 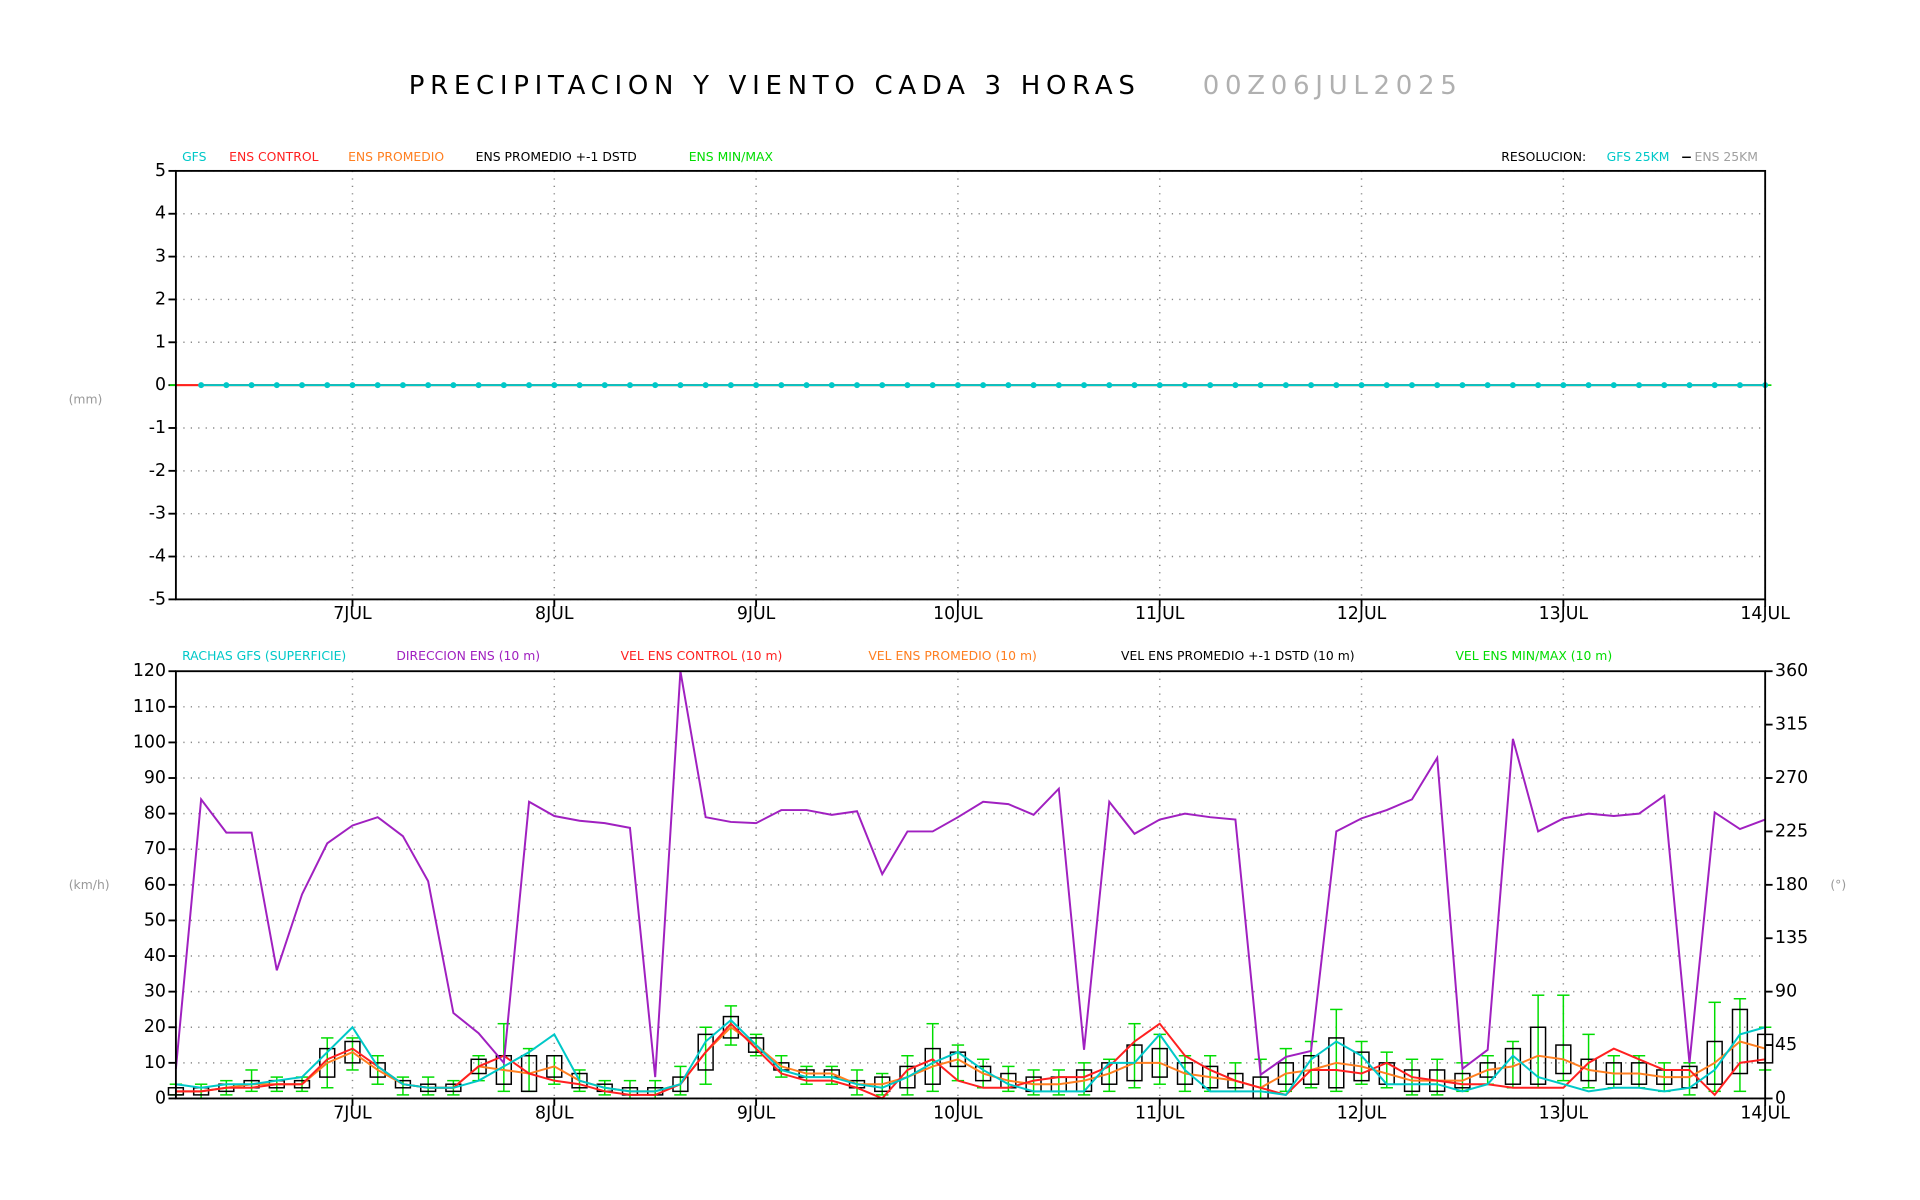 I want to click on resolution-label: RESOLUCION:, so click(x=1543, y=157).